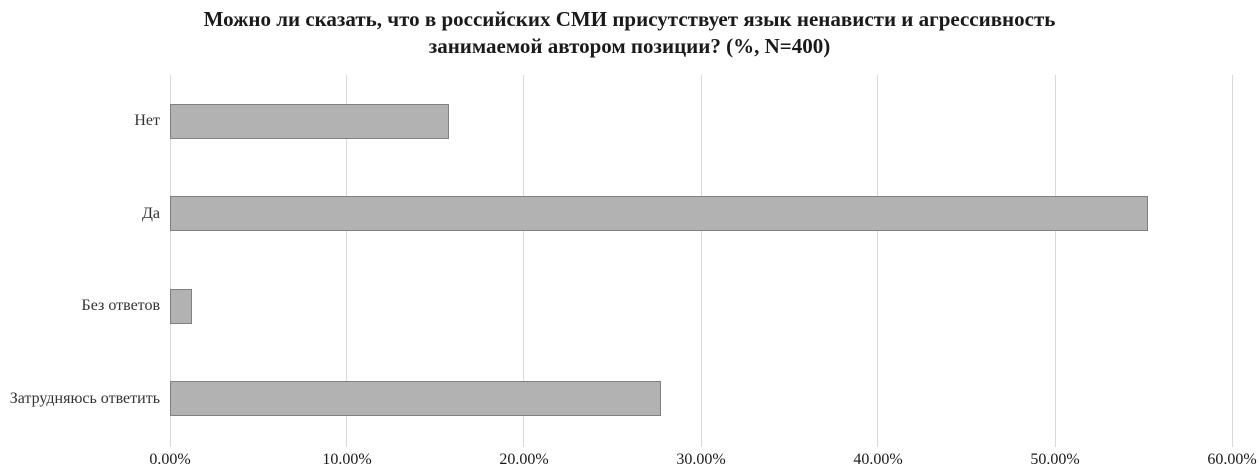 The image size is (1259, 472). What do you see at coordinates (878, 459) in the screenshot?
I see `x-axis-label-4: 40.00%` at bounding box center [878, 459].